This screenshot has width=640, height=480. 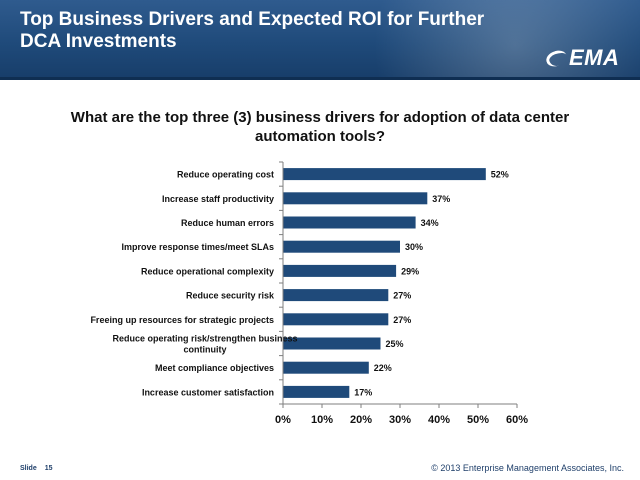 What do you see at coordinates (395, 344) in the screenshot?
I see `data-label-8: 25%` at bounding box center [395, 344].